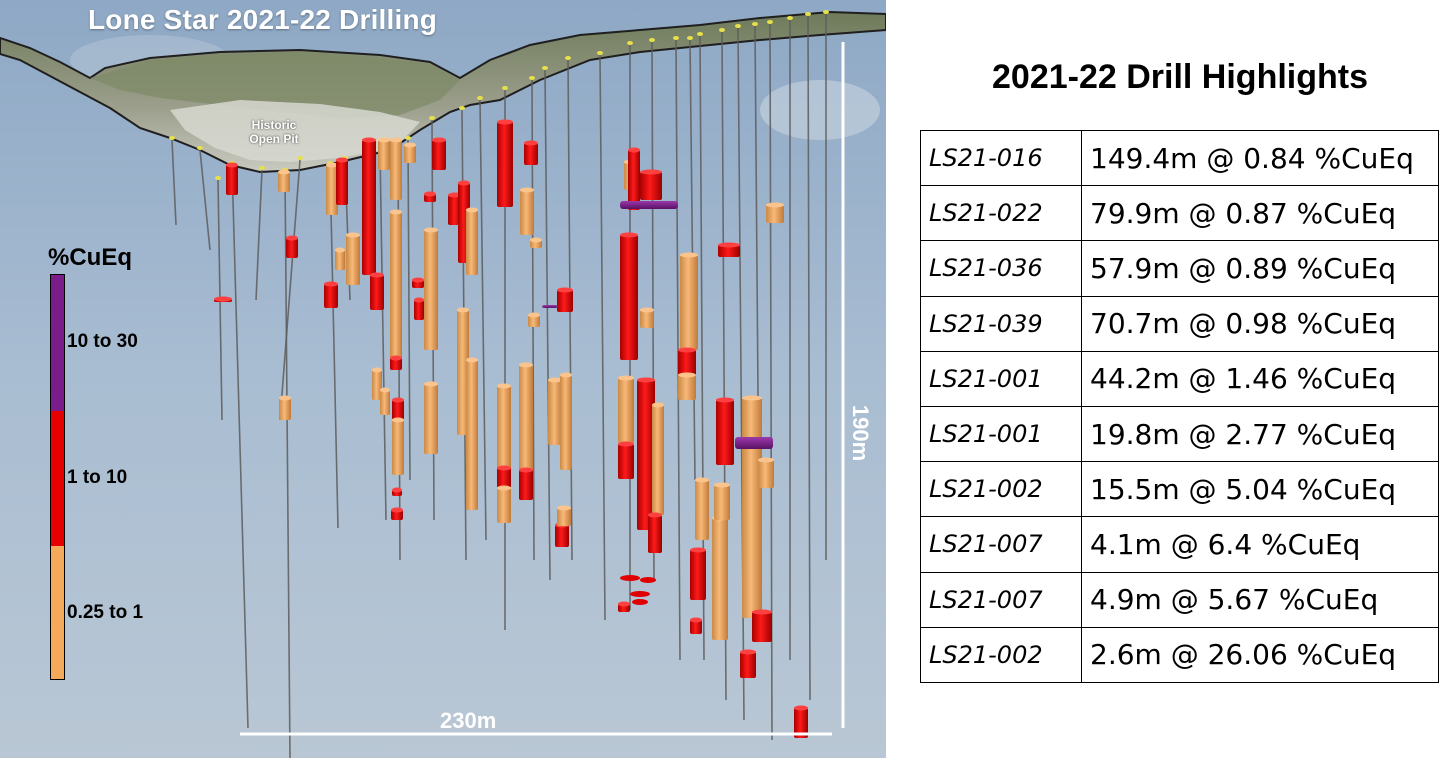 This screenshot has width=1452, height=758. What do you see at coordinates (754, 443) in the screenshot?
I see `high-grade-interval` at bounding box center [754, 443].